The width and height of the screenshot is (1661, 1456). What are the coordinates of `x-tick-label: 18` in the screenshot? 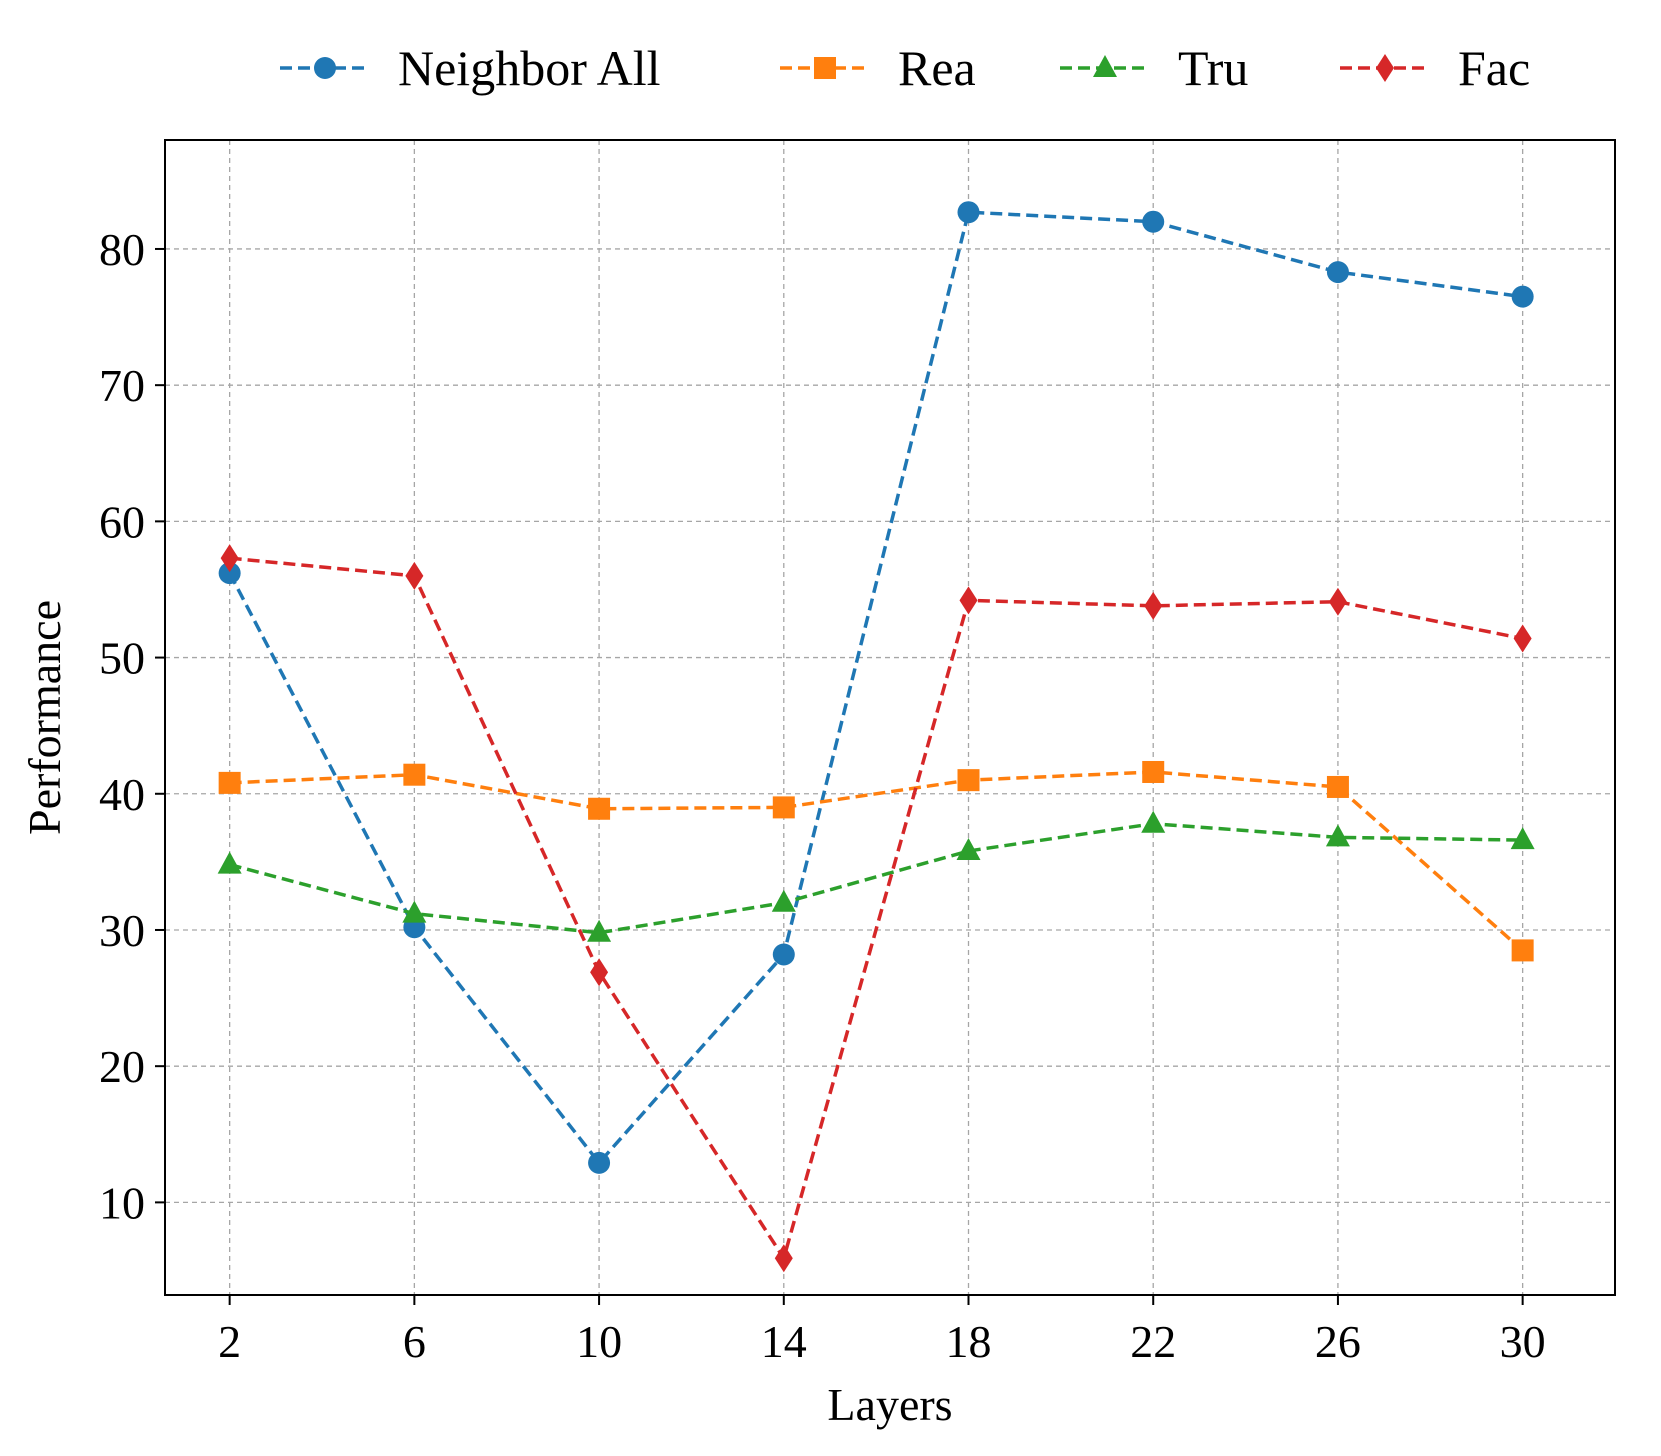 It's located at (969, 1341).